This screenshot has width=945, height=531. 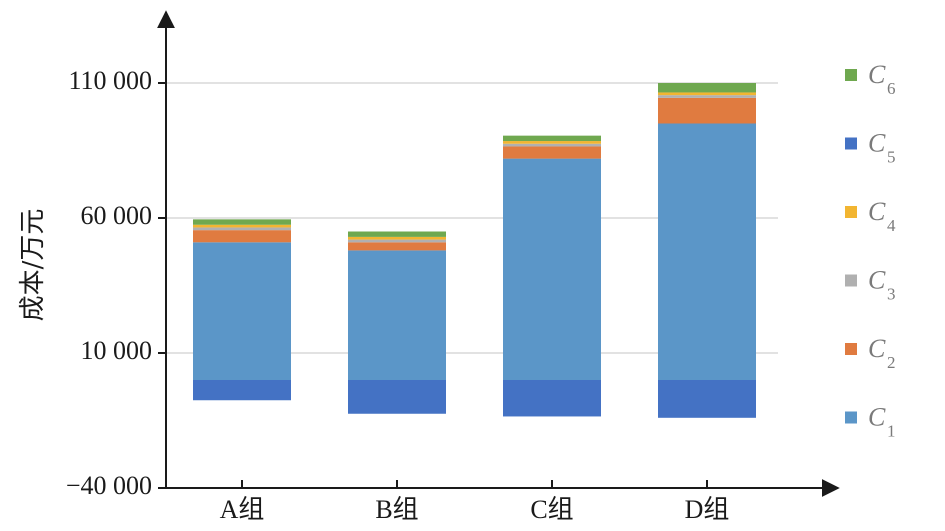 What do you see at coordinates (891, 430) in the screenshot?
I see `legend-label-subscript: 1` at bounding box center [891, 430].